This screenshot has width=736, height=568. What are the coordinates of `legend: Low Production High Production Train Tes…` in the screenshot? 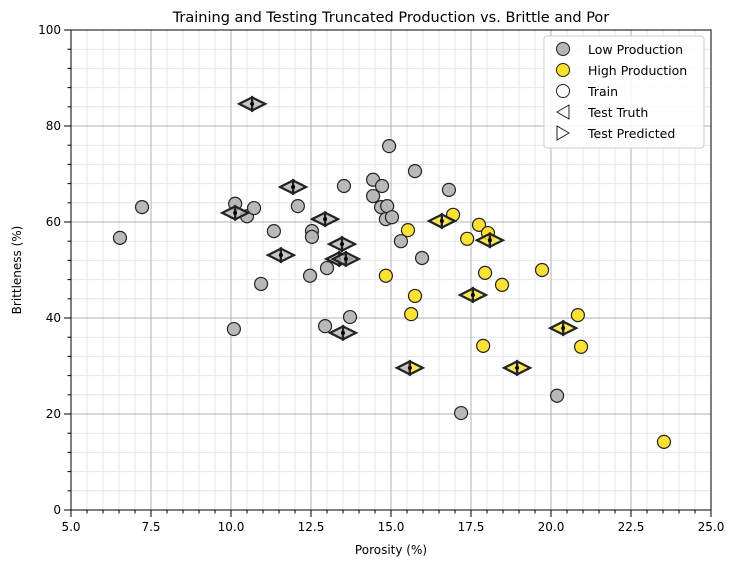 It's located at (624, 92).